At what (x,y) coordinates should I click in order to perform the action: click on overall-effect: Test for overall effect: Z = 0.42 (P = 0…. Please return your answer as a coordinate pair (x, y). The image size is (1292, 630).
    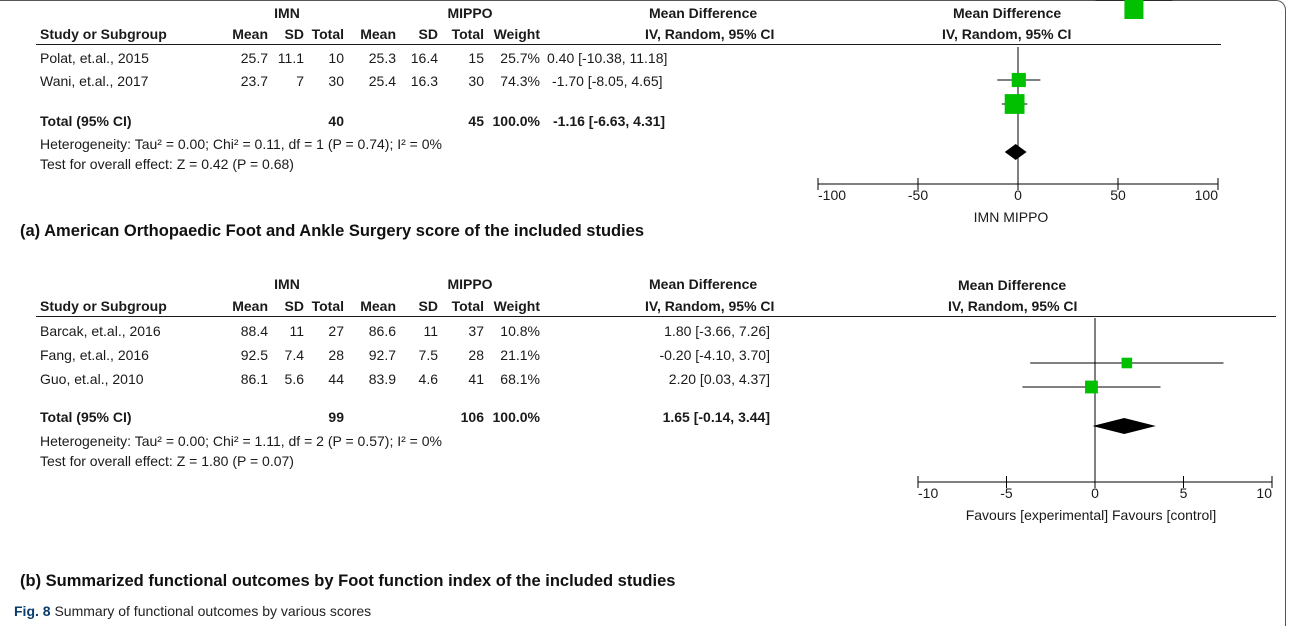
    Looking at the image, I should click on (167, 164).